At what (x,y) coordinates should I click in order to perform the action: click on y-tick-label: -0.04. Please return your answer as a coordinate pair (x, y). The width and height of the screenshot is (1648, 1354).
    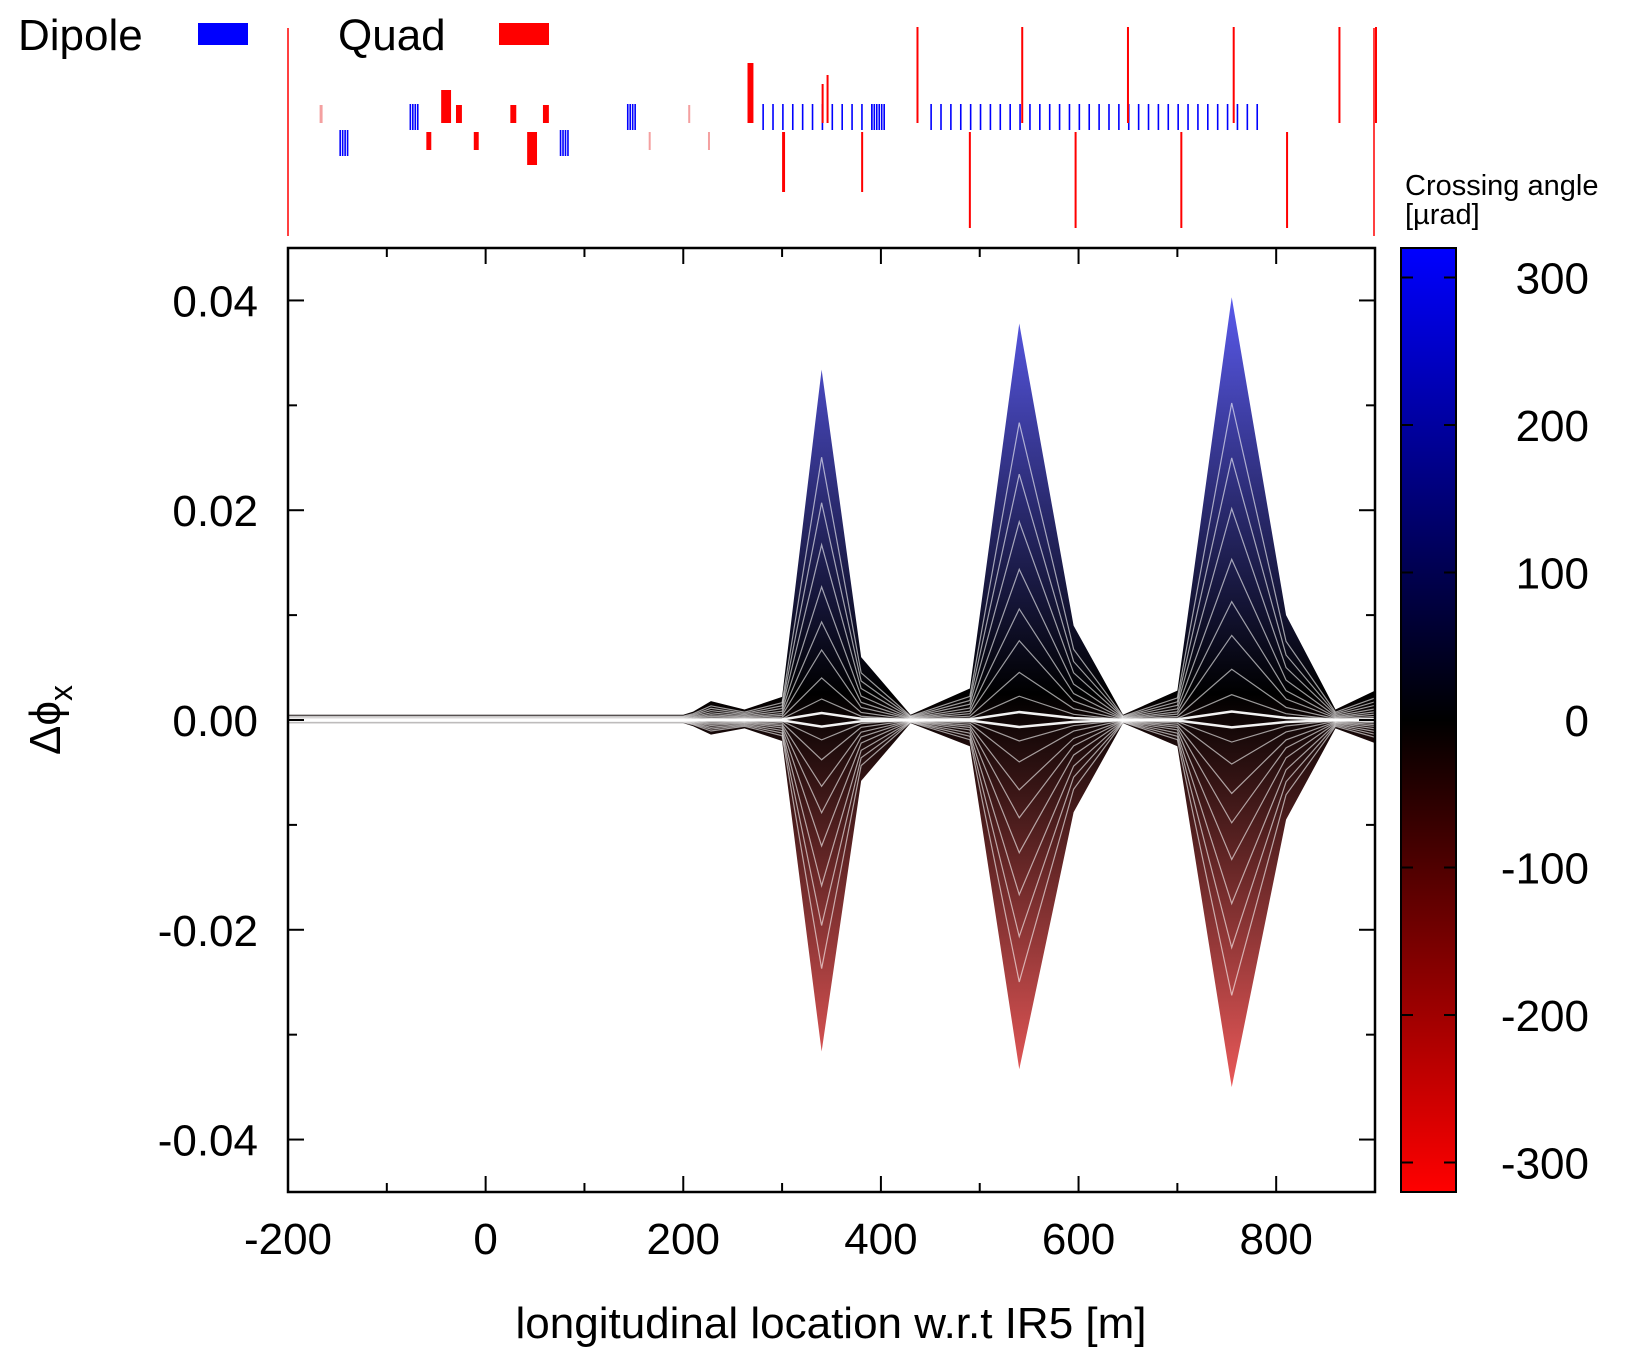
    Looking at the image, I should click on (208, 1141).